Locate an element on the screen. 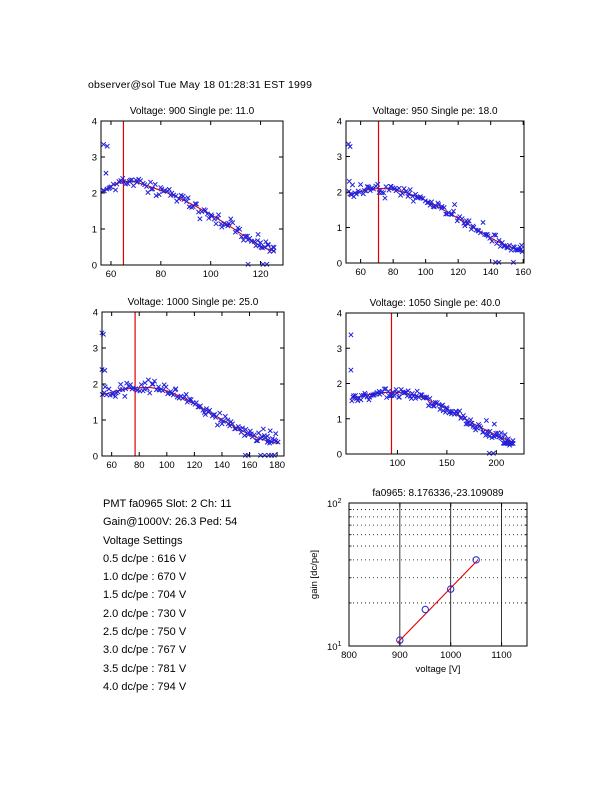 The height and width of the screenshot is (792, 612). svg-text: Voltage: 950 Single pe: 18.0 is located at coordinates (435, 111).